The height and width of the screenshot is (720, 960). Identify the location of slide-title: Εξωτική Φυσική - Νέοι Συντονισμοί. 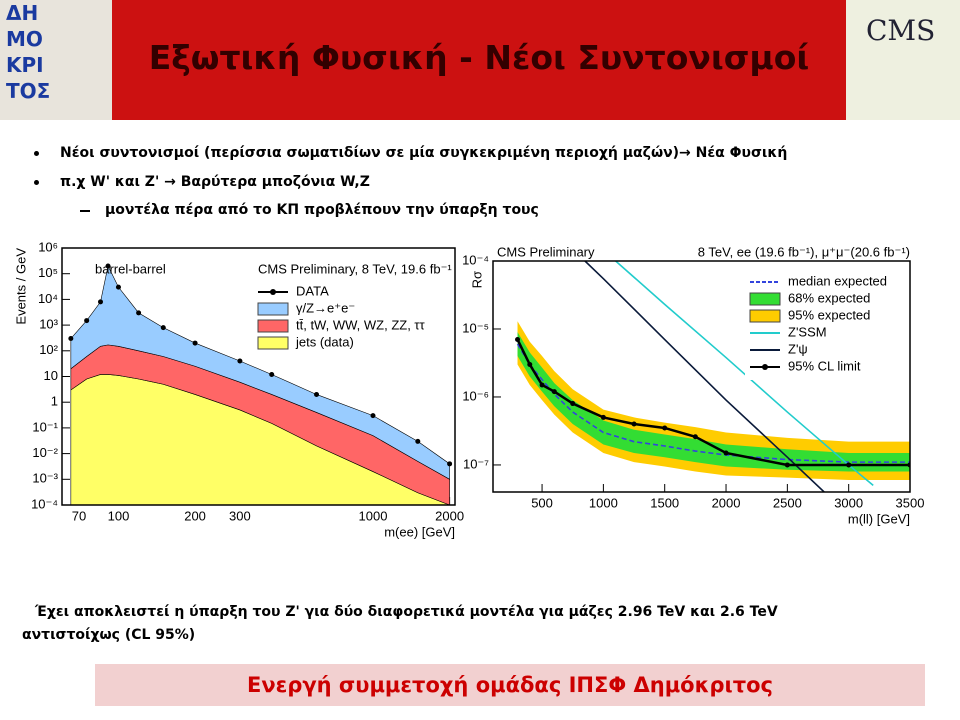
(479, 57).